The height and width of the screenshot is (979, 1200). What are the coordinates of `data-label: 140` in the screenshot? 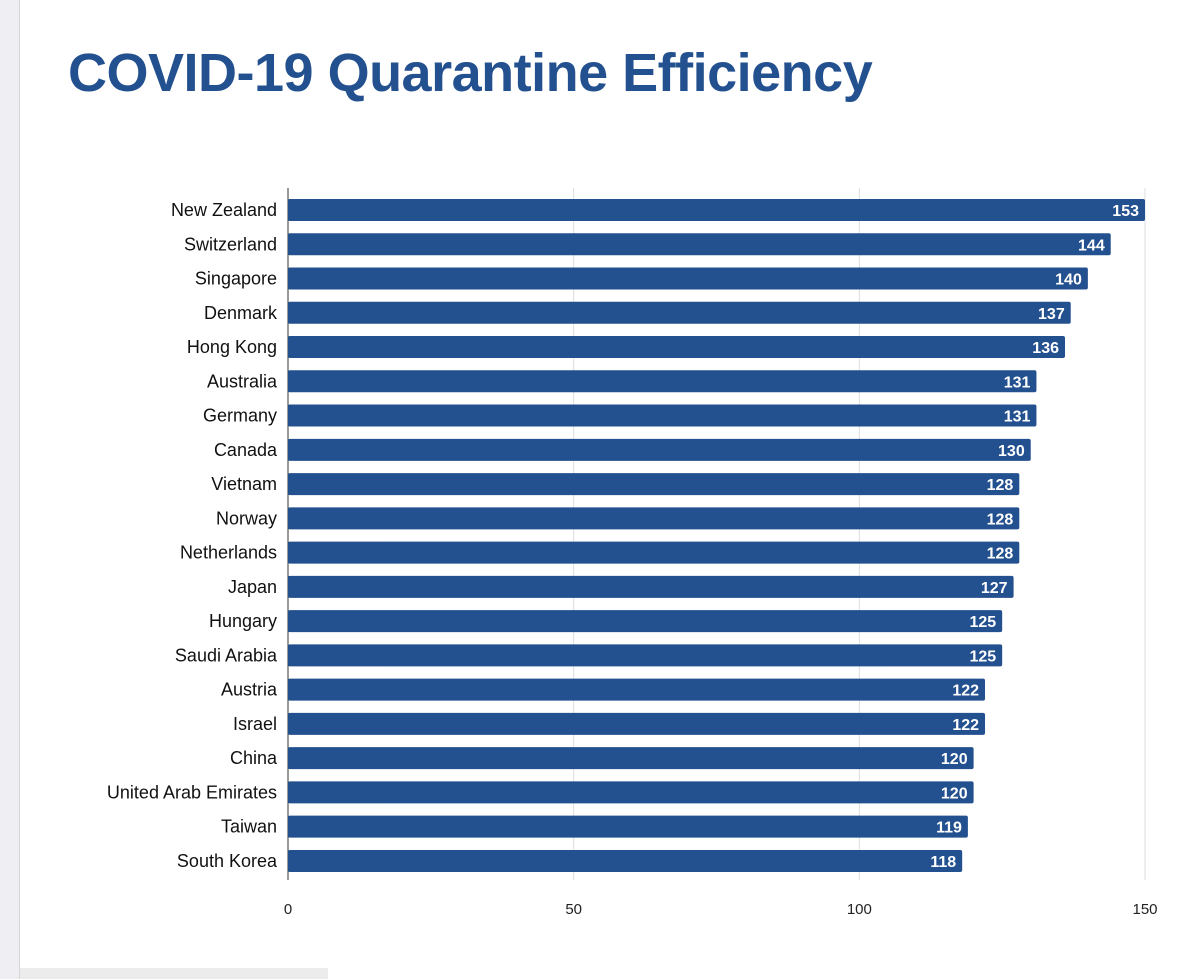 It's located at (1068, 280).